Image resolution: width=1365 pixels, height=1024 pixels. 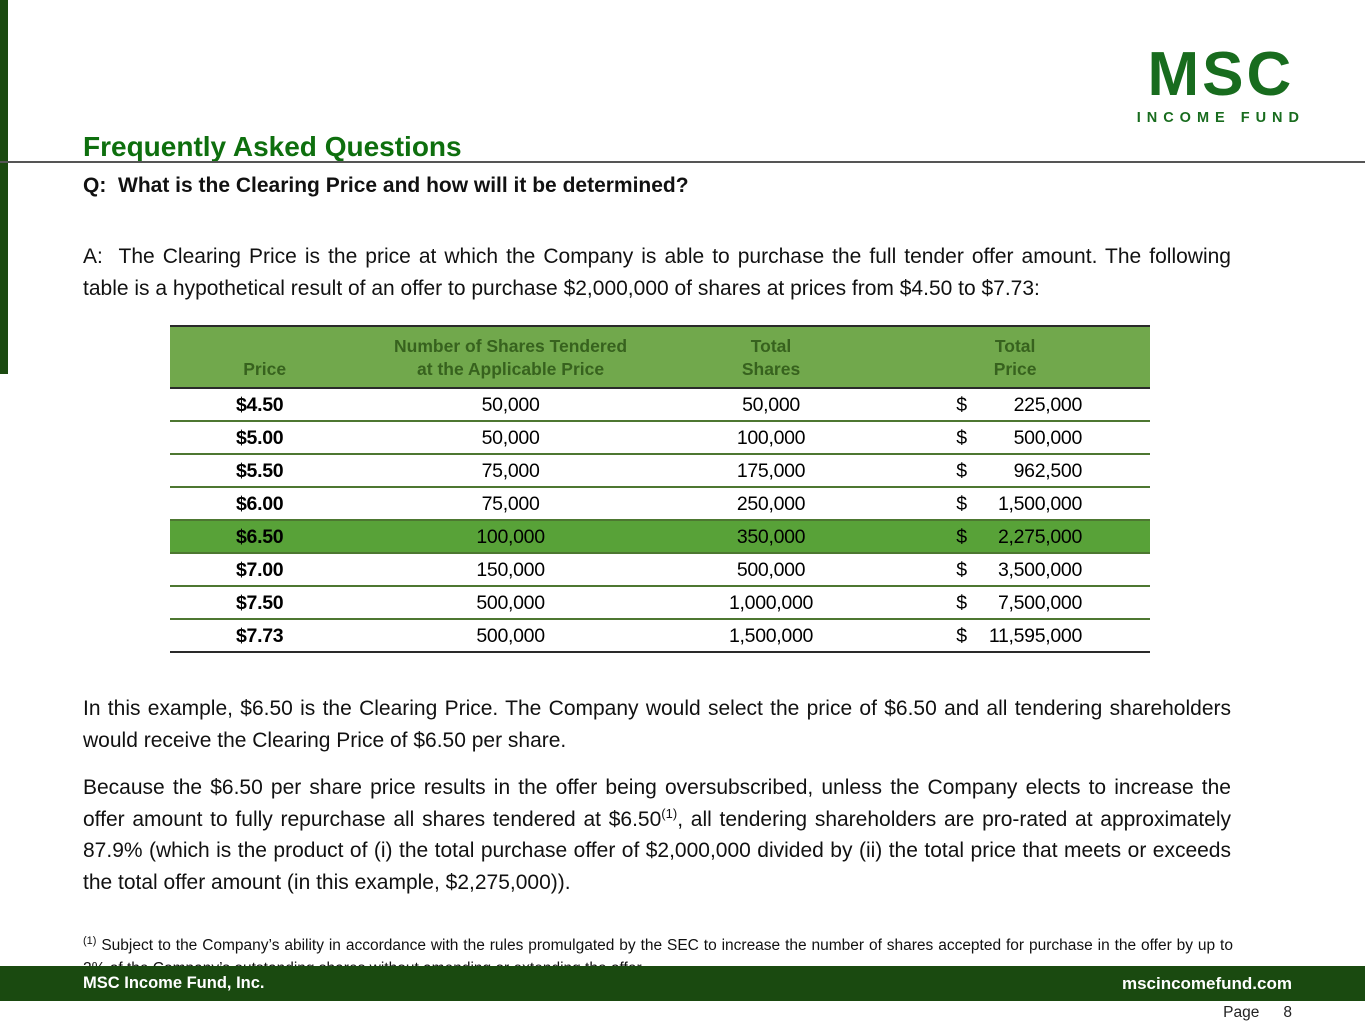 What do you see at coordinates (771, 570) in the screenshot?
I see `cell-total-shares: 500,000` at bounding box center [771, 570].